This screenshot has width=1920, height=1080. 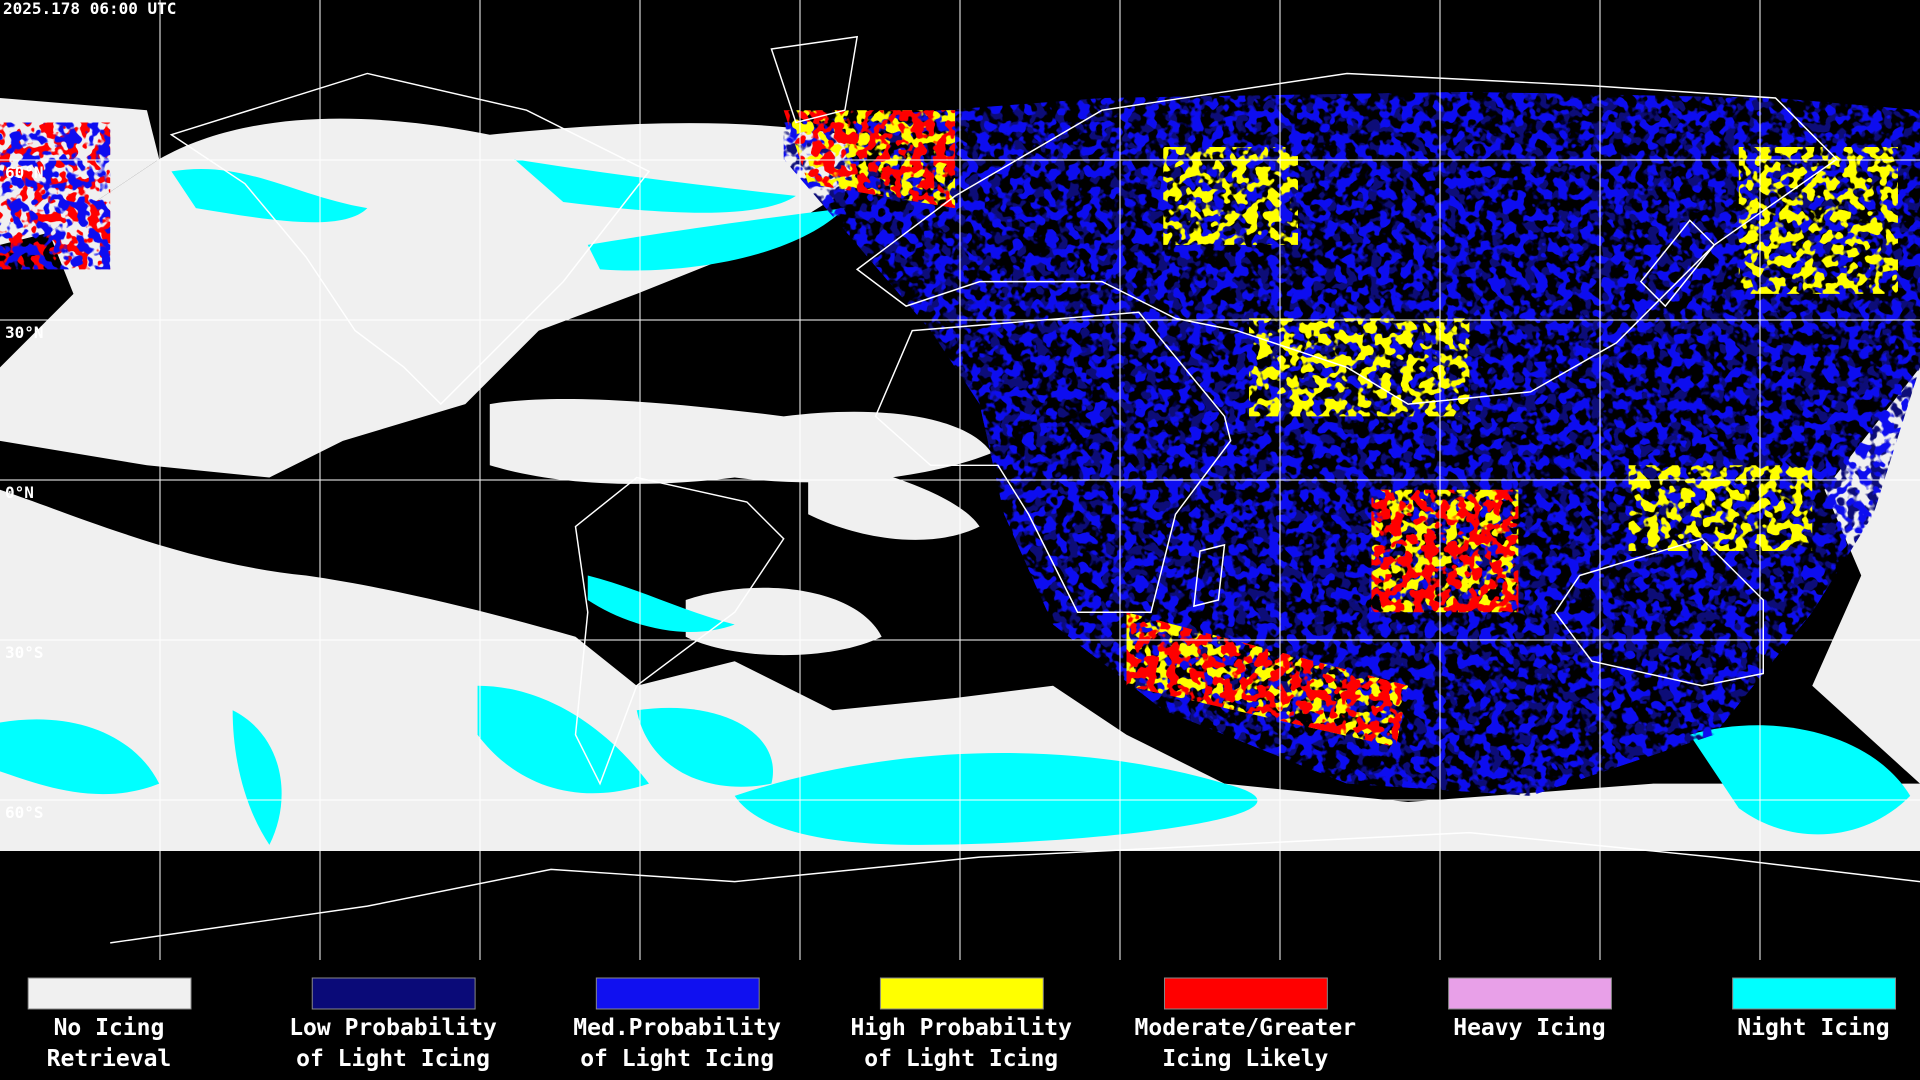 I want to click on legend-label: Icing Likely, so click(x=1245, y=1059).